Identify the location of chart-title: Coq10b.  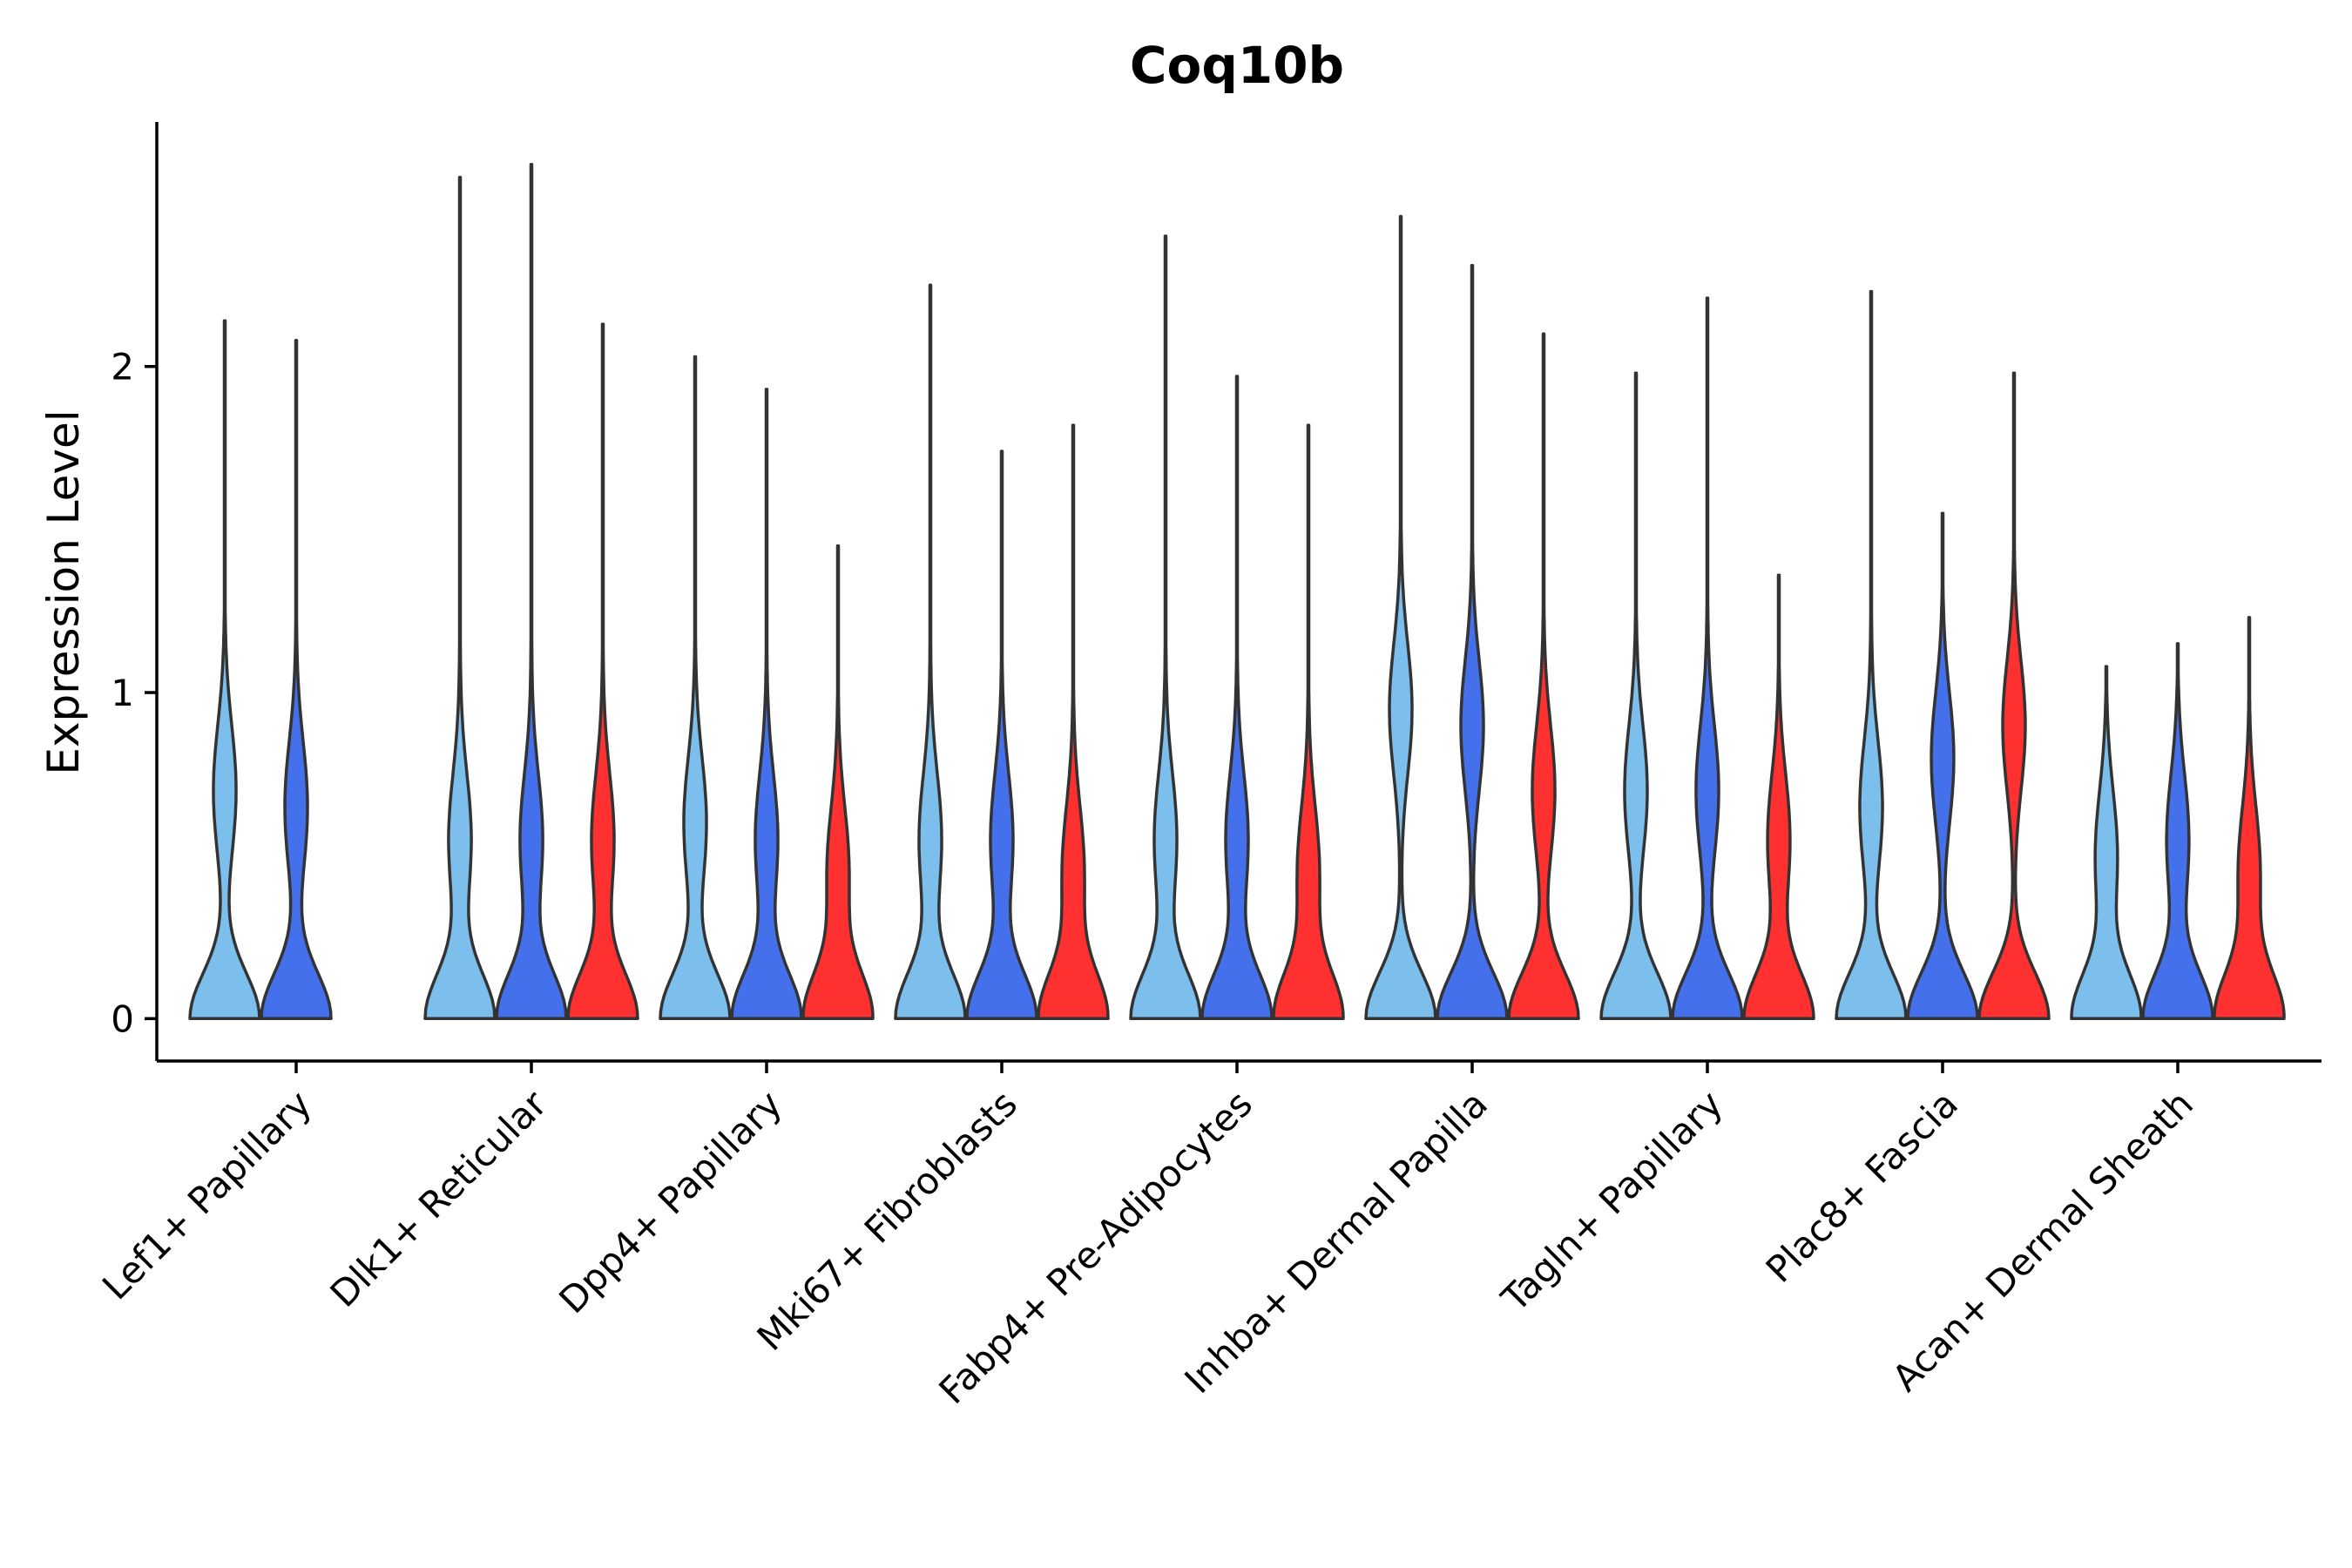
(1237, 66).